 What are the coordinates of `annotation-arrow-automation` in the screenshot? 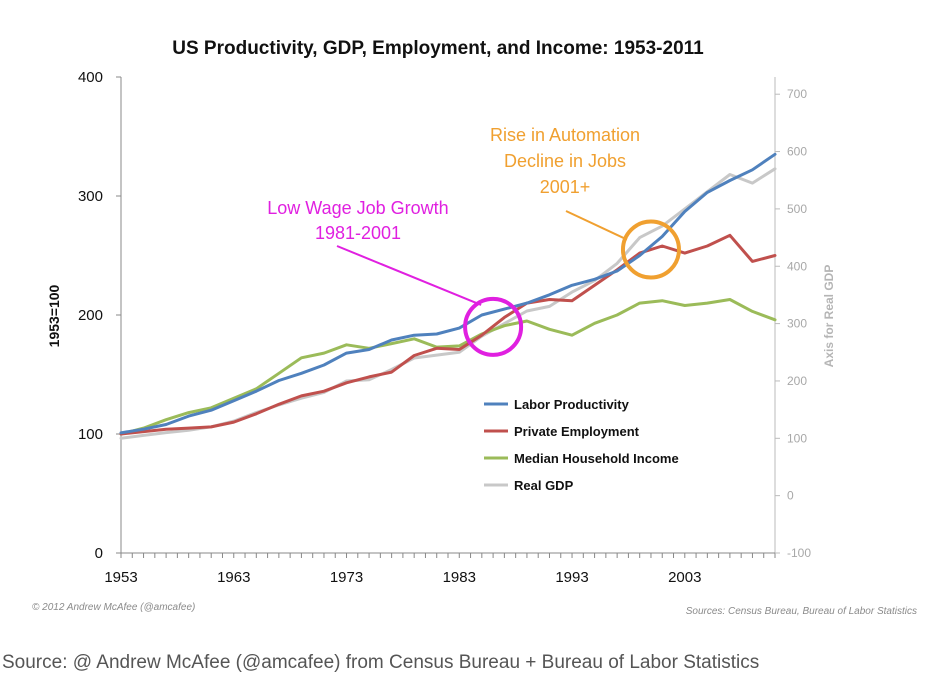 It's located at (596, 225).